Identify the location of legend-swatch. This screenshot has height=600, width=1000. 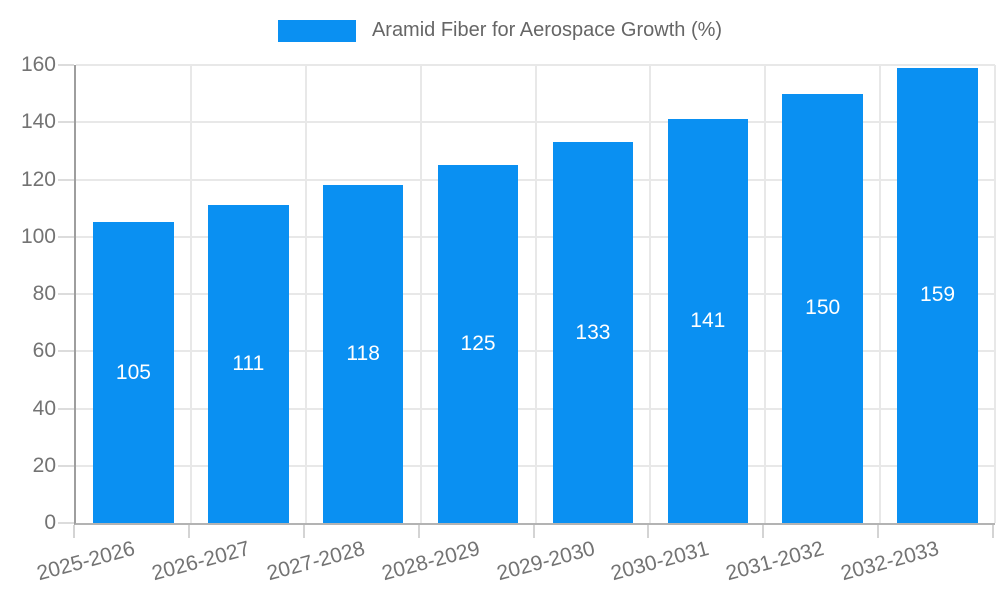
(316, 30).